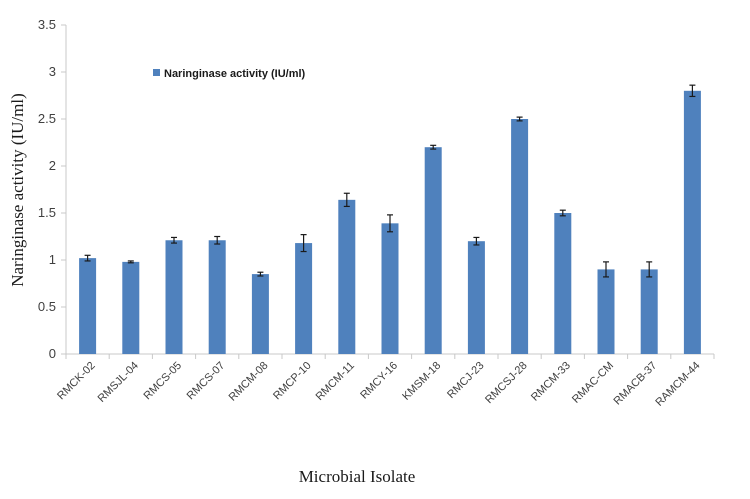  What do you see at coordinates (335, 381) in the screenshot?
I see `x-tick-label: RMCM-11` at bounding box center [335, 381].